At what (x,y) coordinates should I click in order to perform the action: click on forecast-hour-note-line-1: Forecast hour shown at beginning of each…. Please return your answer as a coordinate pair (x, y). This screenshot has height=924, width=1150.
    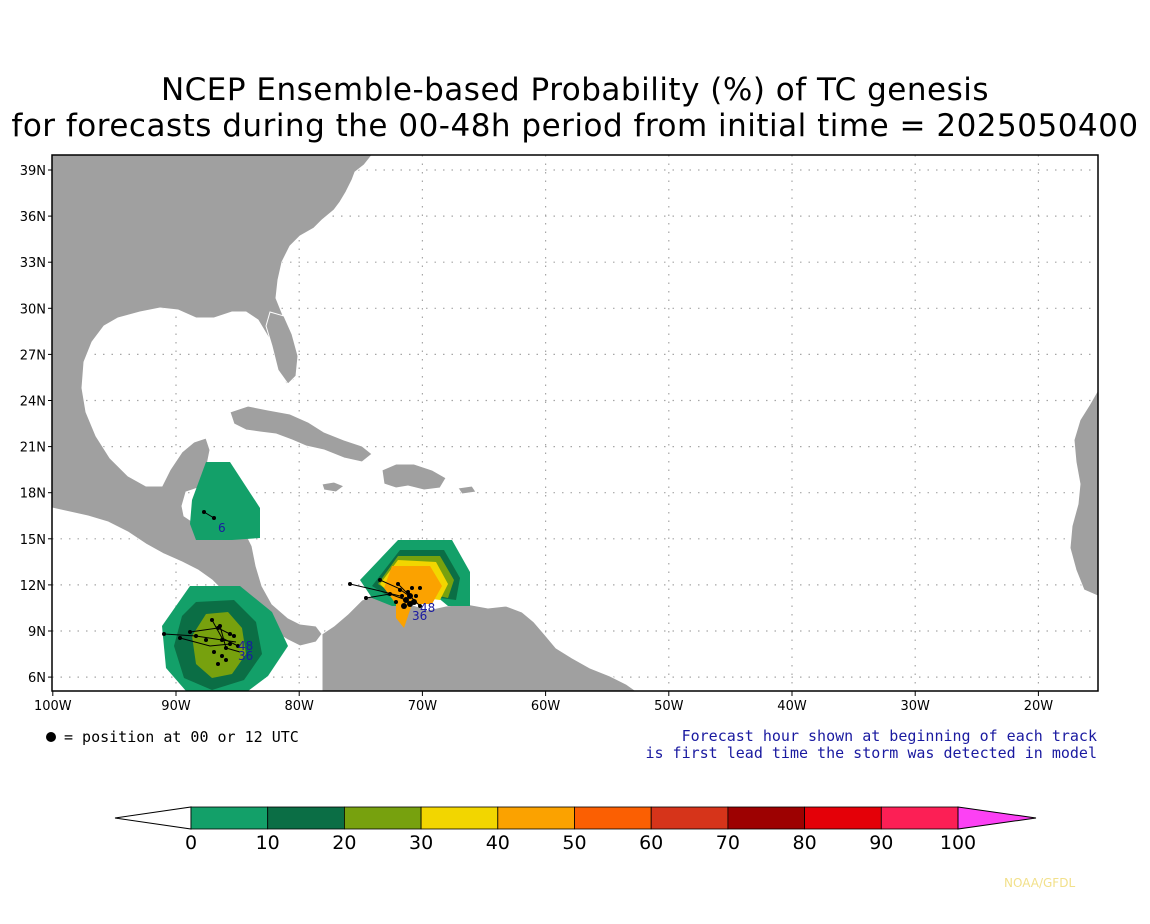
    Looking at the image, I should click on (889, 736).